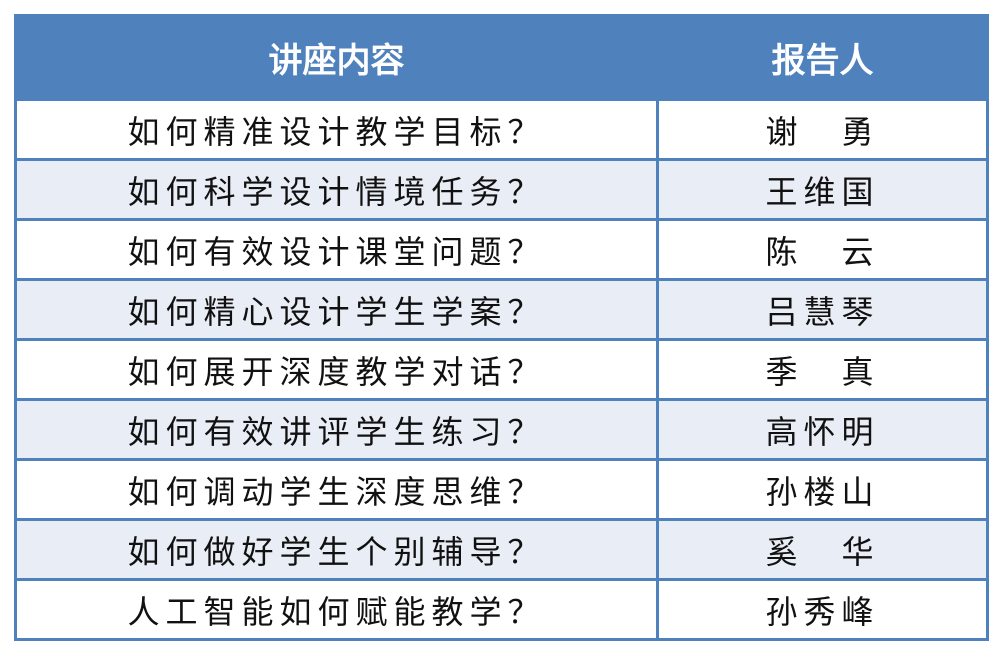 The width and height of the screenshot is (1000, 654). I want to click on topic-cell: 如何调动学生深度思维？, so click(336, 489).